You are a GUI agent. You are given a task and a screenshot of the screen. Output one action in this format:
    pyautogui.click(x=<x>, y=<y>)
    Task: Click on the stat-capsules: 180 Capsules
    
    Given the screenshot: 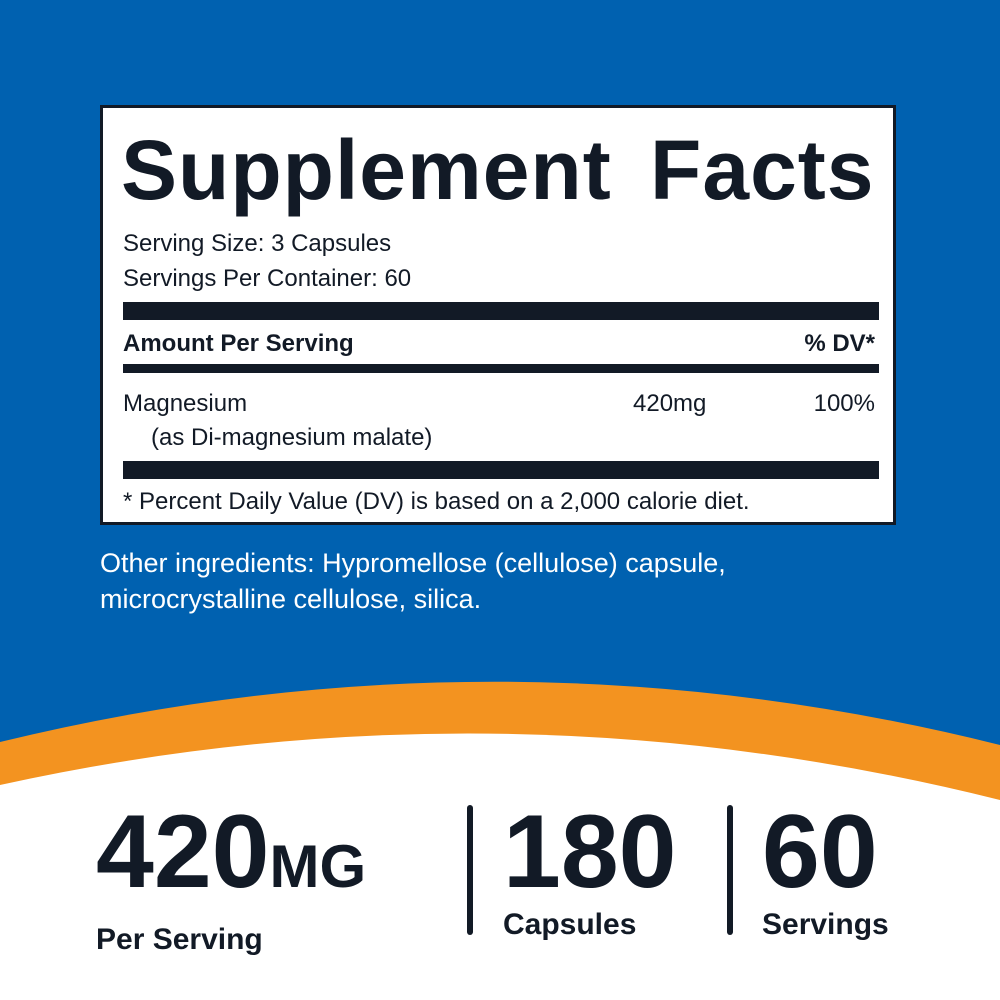 What is the action you would take?
    pyautogui.click(x=590, y=871)
    